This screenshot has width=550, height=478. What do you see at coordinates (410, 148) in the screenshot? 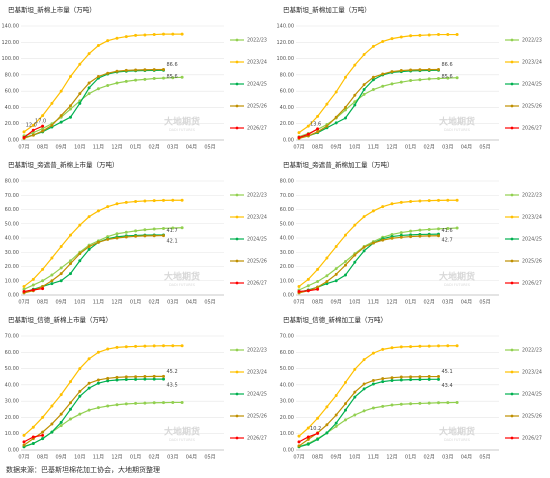
I see `x-tick-label: 01月` at bounding box center [410, 148].